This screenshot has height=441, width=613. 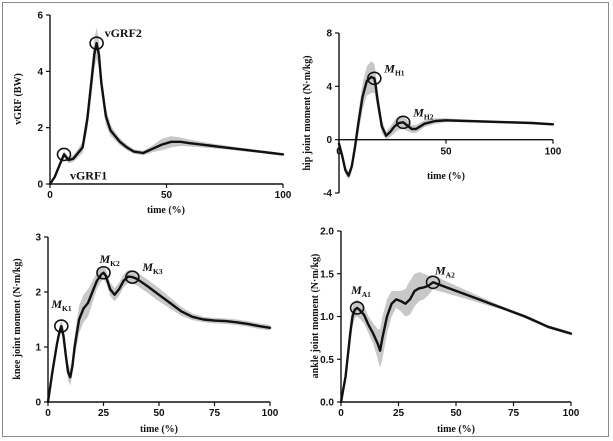 I want to click on peak-label-subscript: A1, so click(x=366, y=294).